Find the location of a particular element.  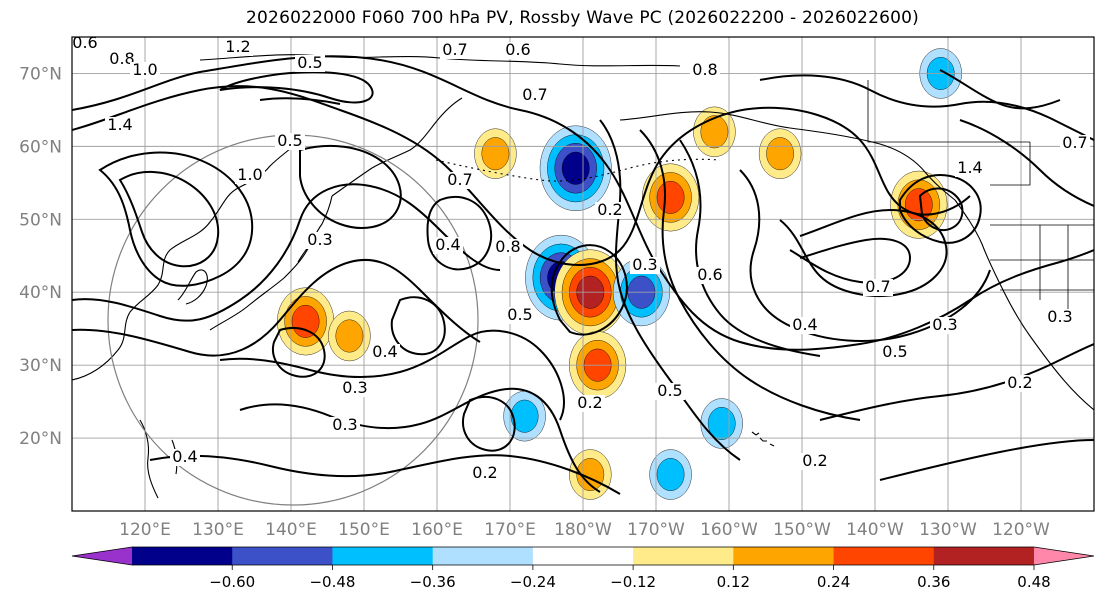

colorbar-tick-label: 0.36 is located at coordinates (933, 582).